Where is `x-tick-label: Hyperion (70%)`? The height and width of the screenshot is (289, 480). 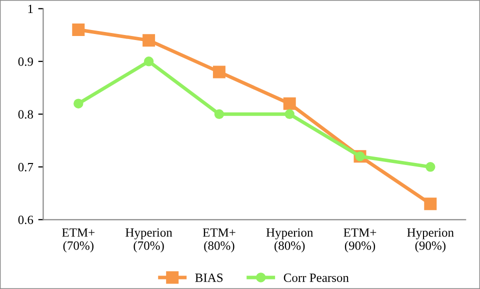
x-tick-label: Hyperion (70%) is located at coordinates (149, 240).